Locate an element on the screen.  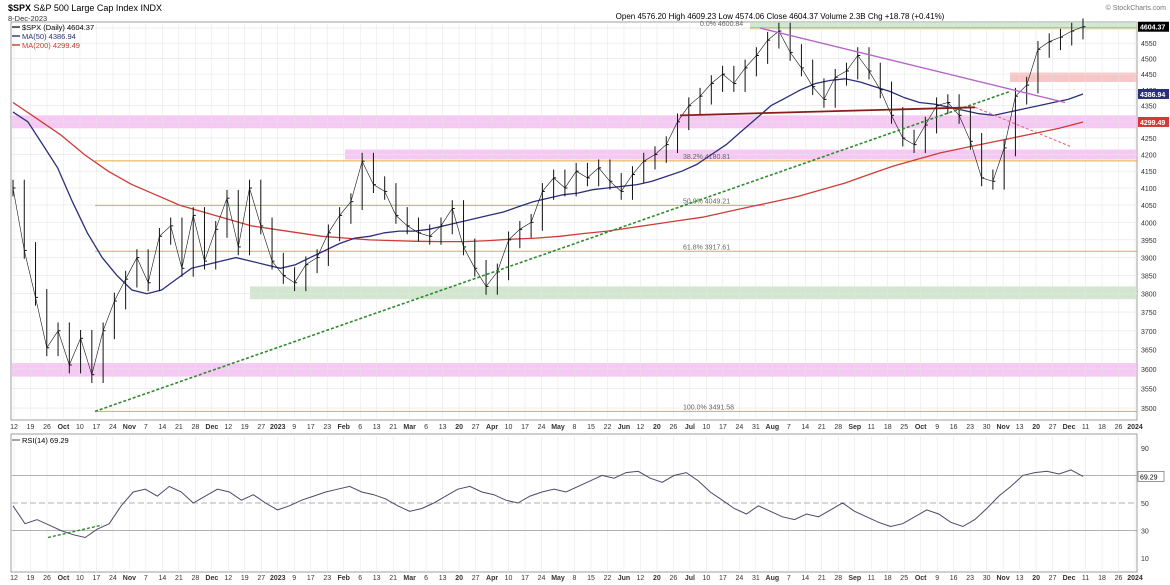
rsi-x-tick-label: 27 is located at coordinates (1053, 578).